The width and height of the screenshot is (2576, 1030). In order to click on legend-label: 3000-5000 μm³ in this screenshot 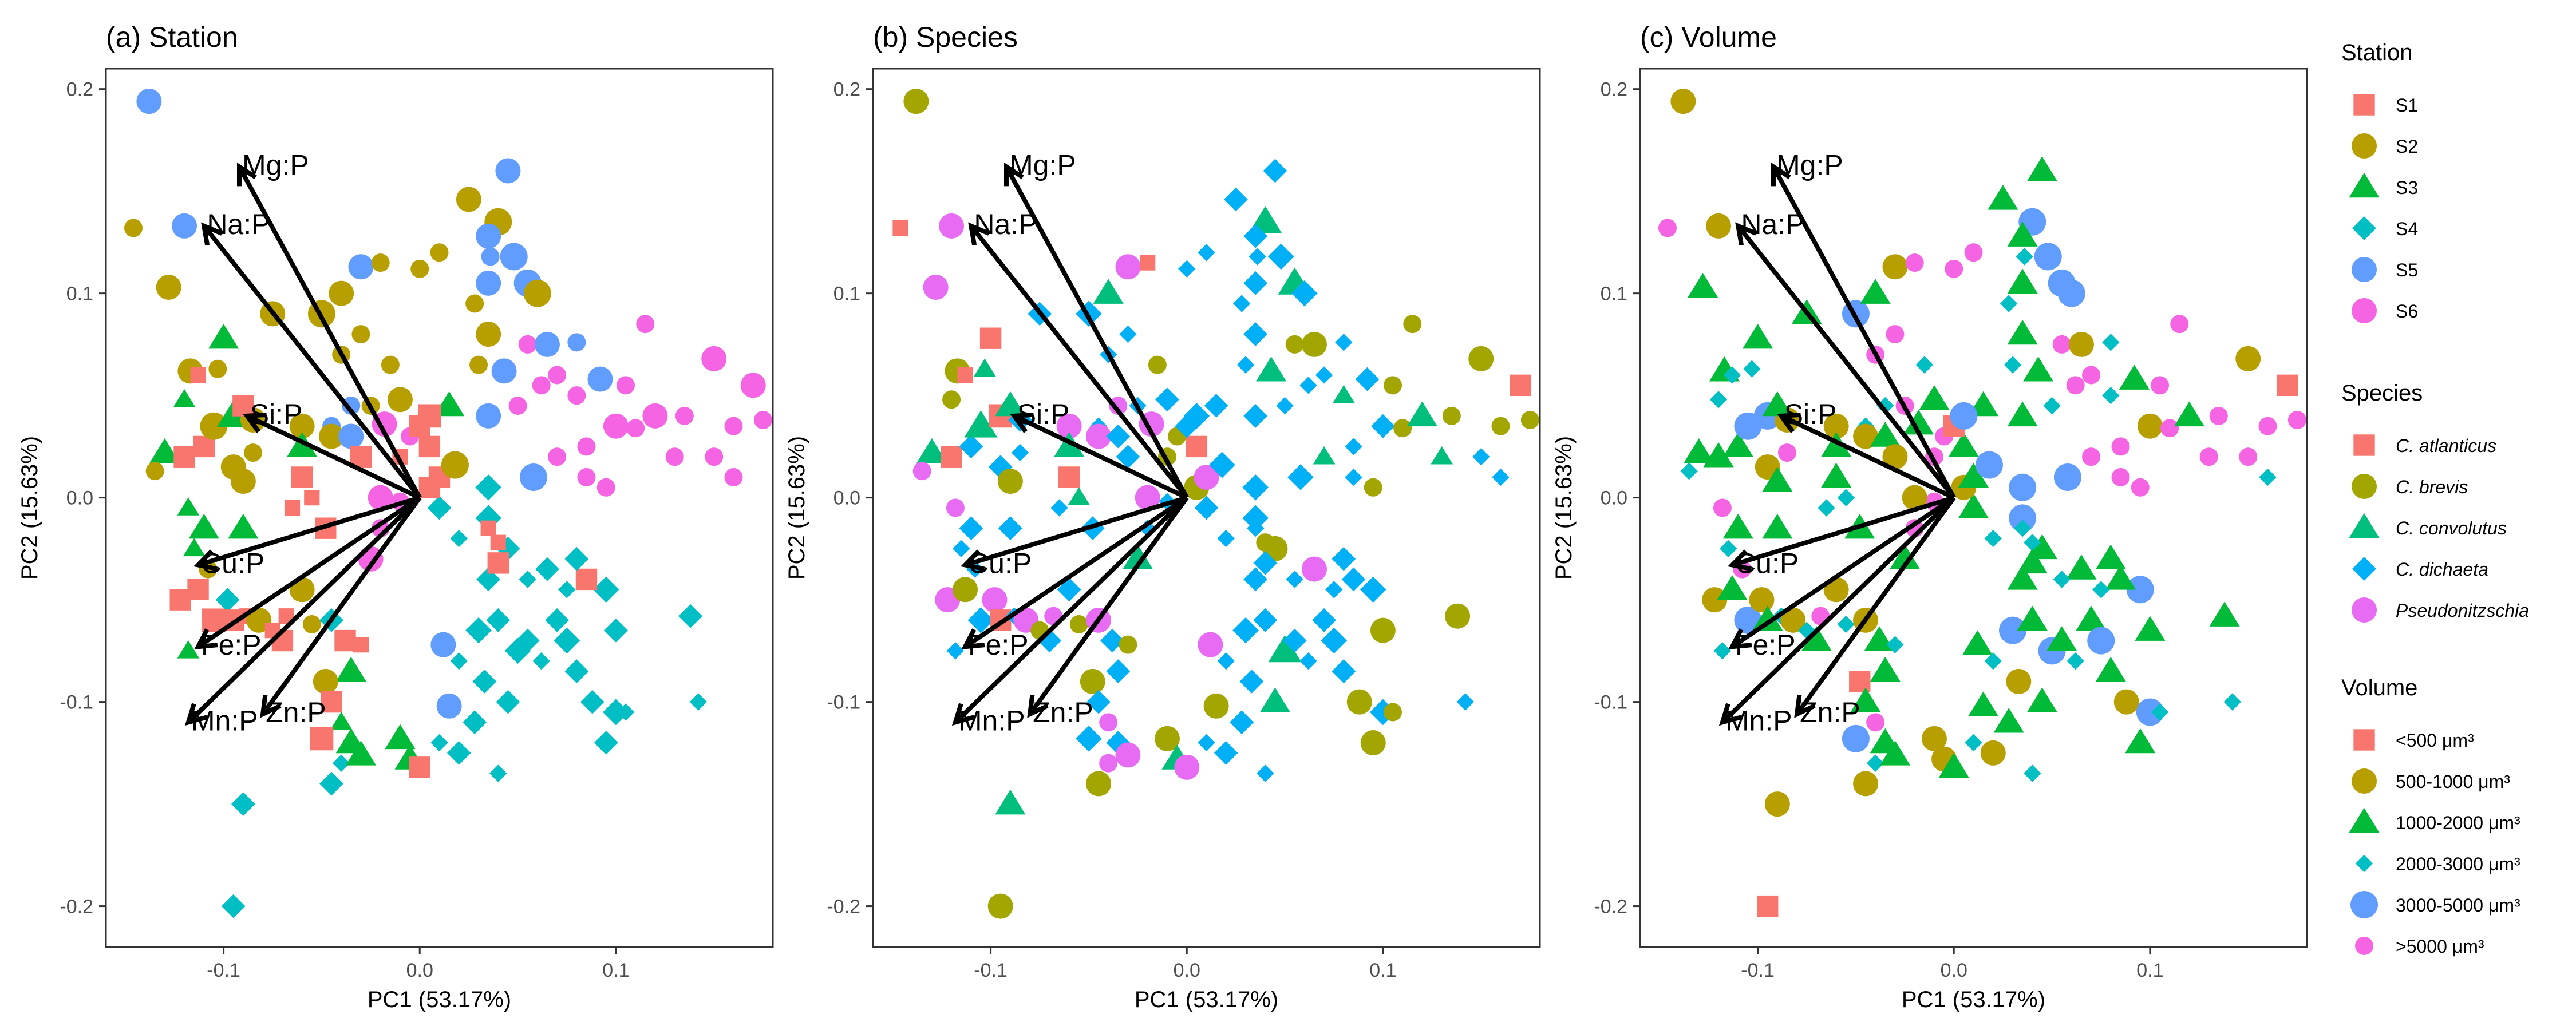, I will do `click(2458, 905)`.